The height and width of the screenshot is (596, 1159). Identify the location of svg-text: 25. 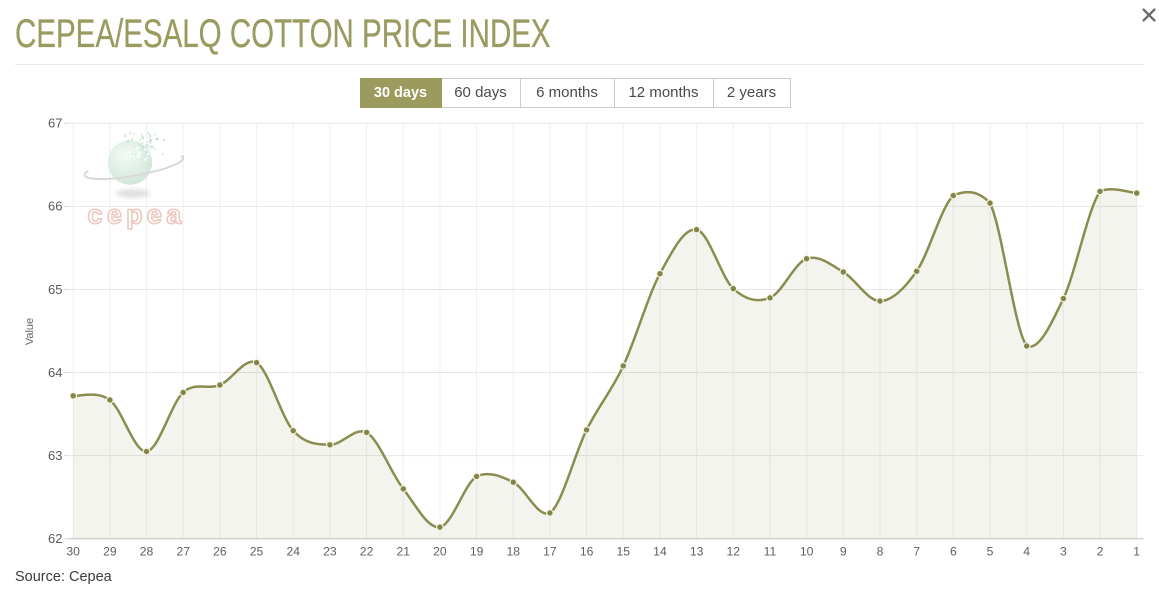
(257, 551).